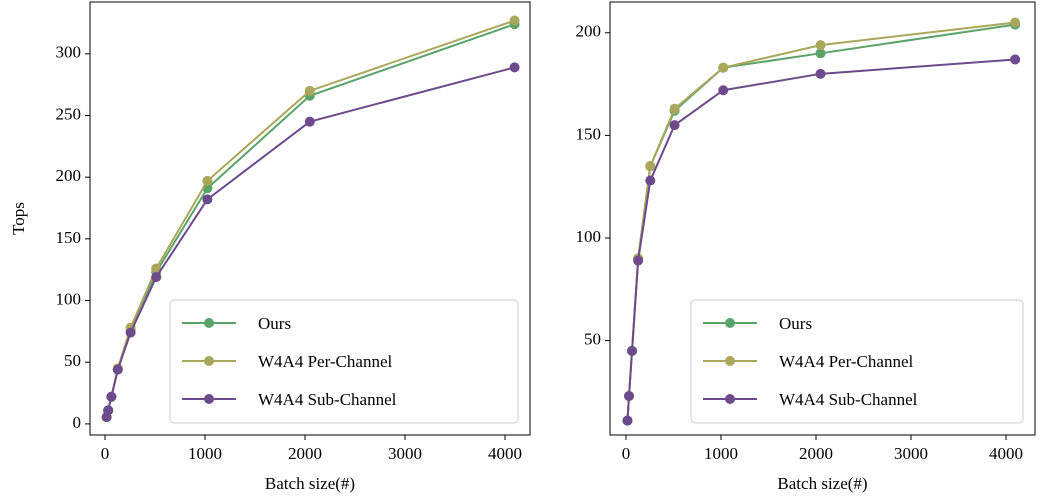 The width and height of the screenshot is (1043, 498). What do you see at coordinates (69, 113) in the screenshot?
I see `y-tick-label: 250` at bounding box center [69, 113].